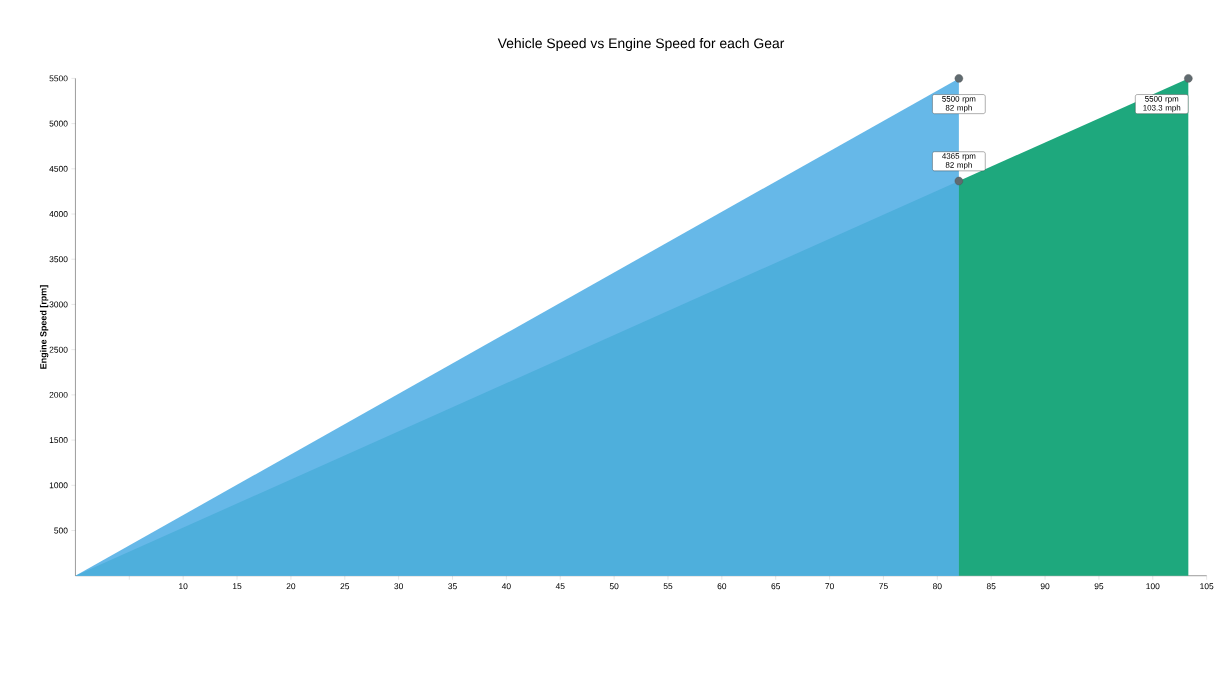  What do you see at coordinates (58, 349) in the screenshot?
I see `y-tick-label: 2500` at bounding box center [58, 349].